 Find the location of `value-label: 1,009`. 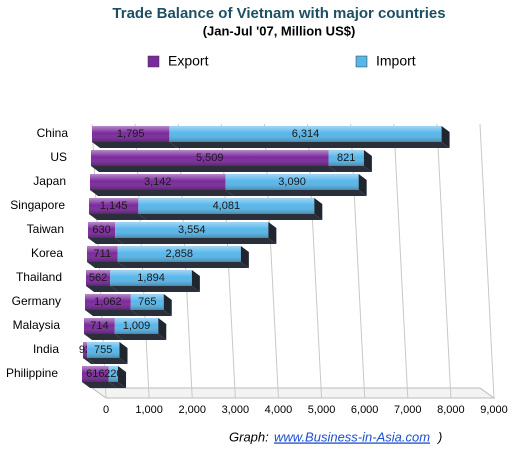

value-label: 1,009 is located at coordinates (137, 326).